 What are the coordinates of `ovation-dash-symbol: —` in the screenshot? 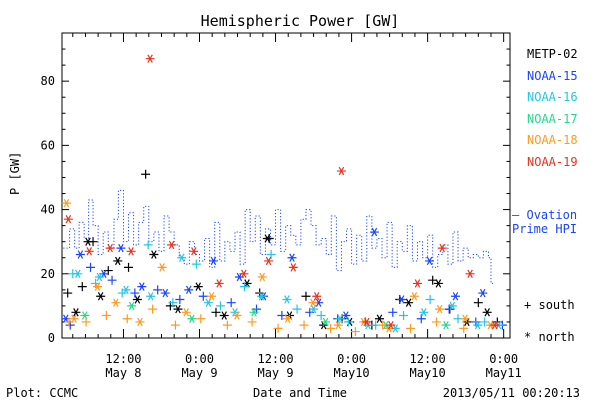 It's located at (516, 215).